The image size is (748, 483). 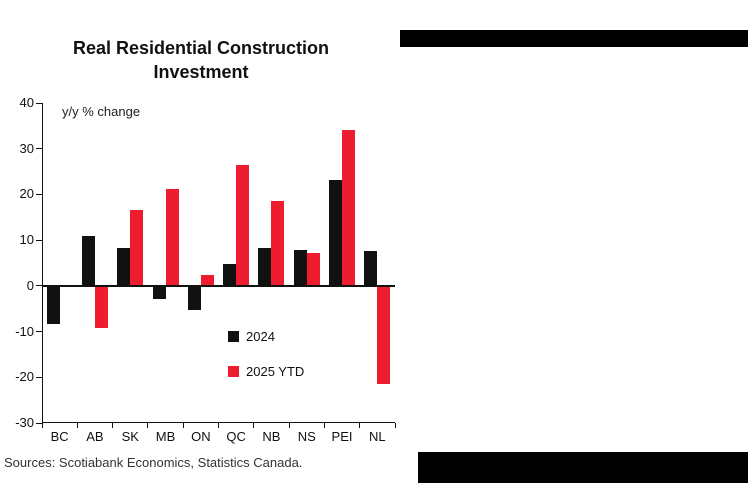 What do you see at coordinates (384, 335) in the screenshot?
I see `bar-NL-2025-ytd` at bounding box center [384, 335].